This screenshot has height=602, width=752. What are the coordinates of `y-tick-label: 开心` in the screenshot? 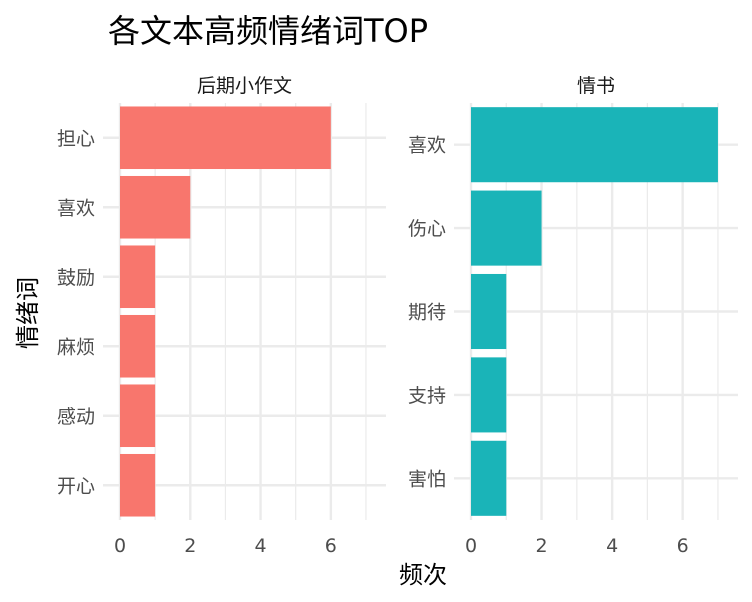 It's located at (76, 486).